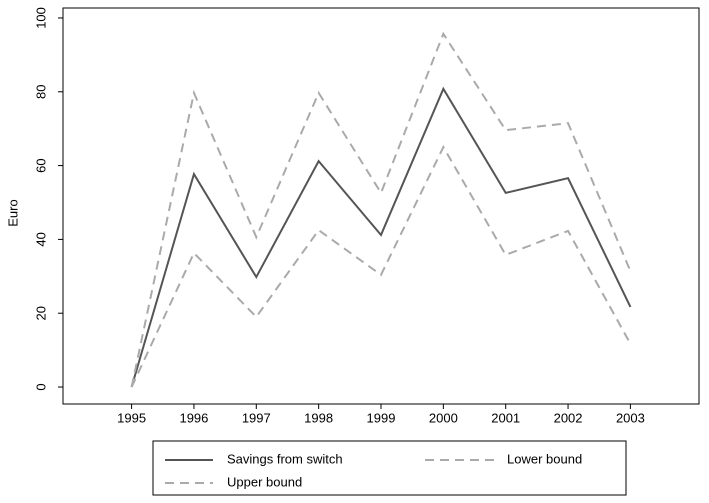 The image size is (709, 503). What do you see at coordinates (40, 386) in the screenshot?
I see `y-tick-label: 0` at bounding box center [40, 386].